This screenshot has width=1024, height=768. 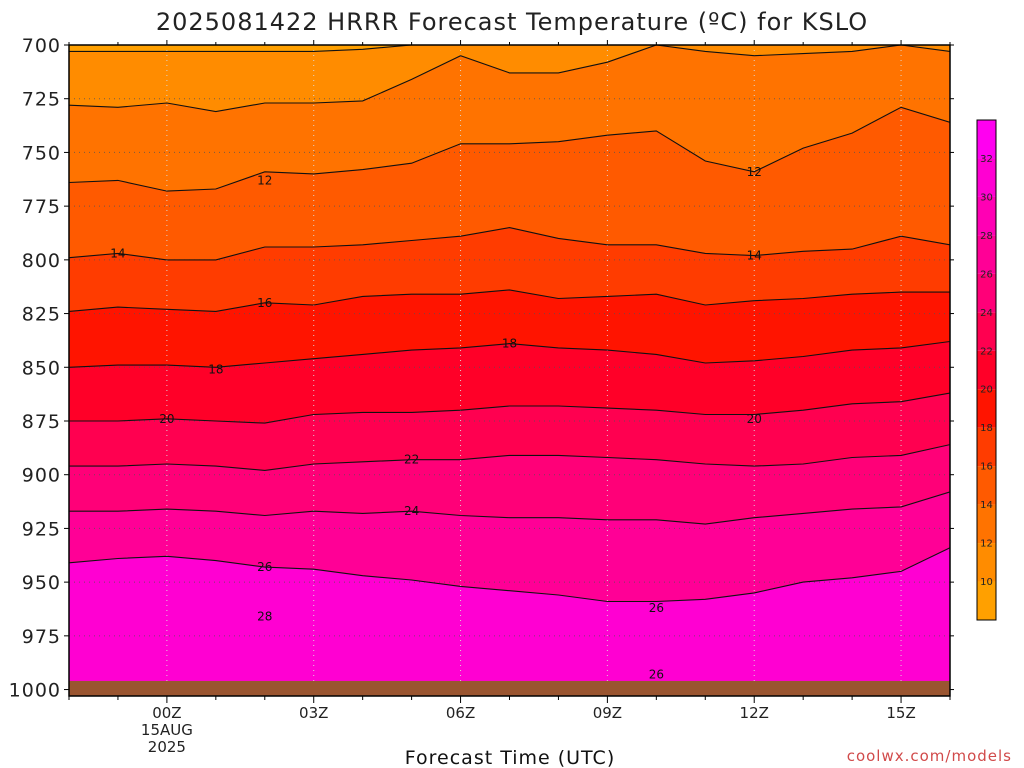 What do you see at coordinates (313, 713) in the screenshot?
I see `x-tick-label: 03Z` at bounding box center [313, 713].